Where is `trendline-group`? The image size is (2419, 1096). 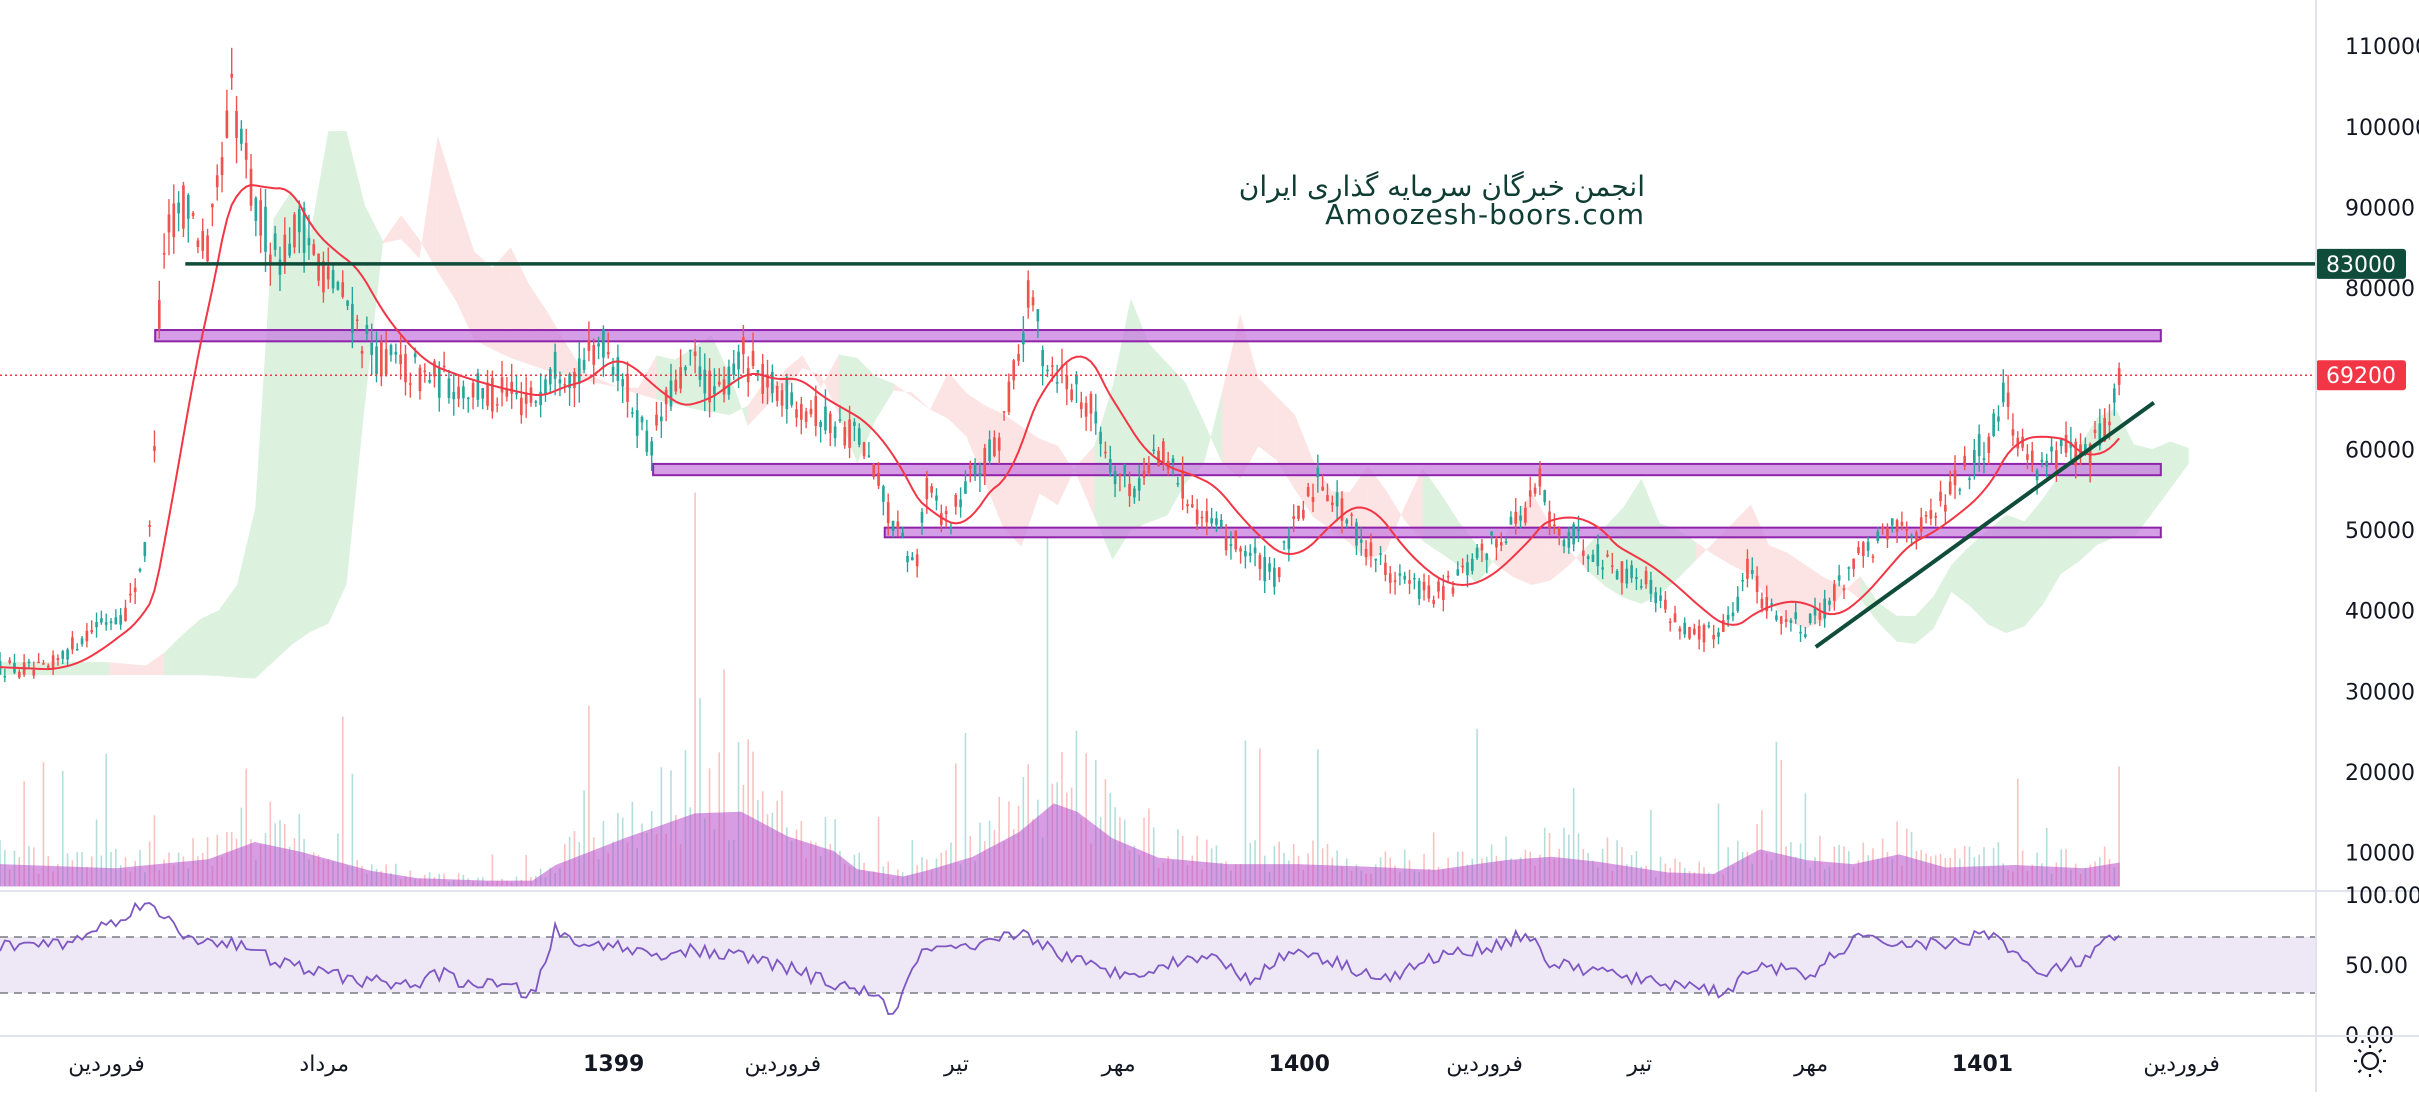
trendline-group is located at coordinates (1985, 525).